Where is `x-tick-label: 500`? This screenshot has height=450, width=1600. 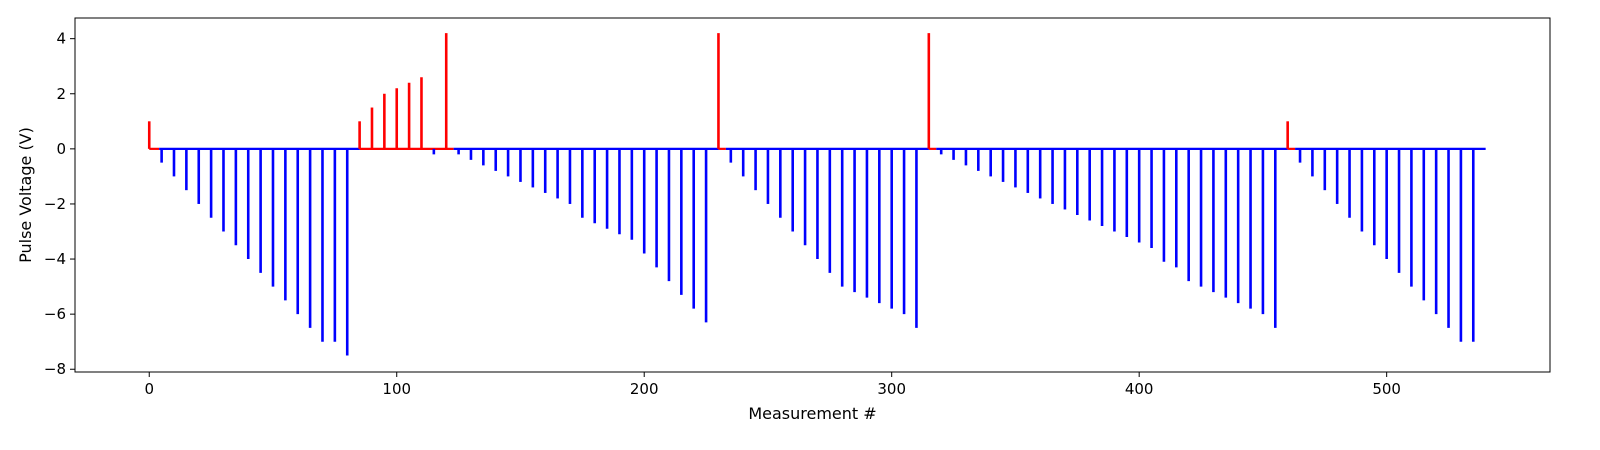 x-tick-label: 500 is located at coordinates (1386, 389).